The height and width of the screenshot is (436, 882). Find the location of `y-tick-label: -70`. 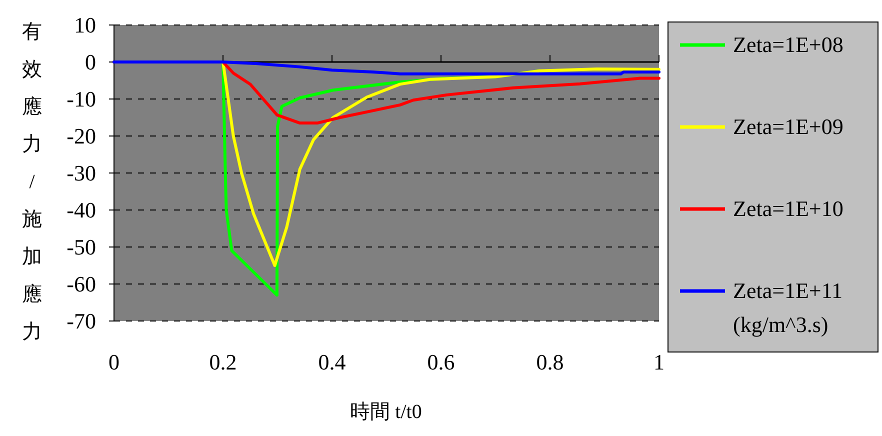

y-tick-label: -70 is located at coordinates (81, 321).